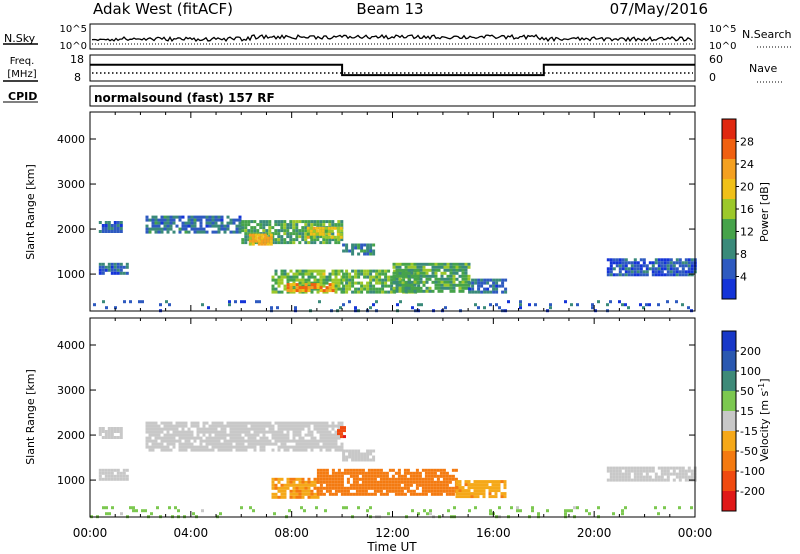 This screenshot has height=554, width=800. Describe the element at coordinates (71, 435) in the screenshot. I see `y-tick-label: 2000` at that location.